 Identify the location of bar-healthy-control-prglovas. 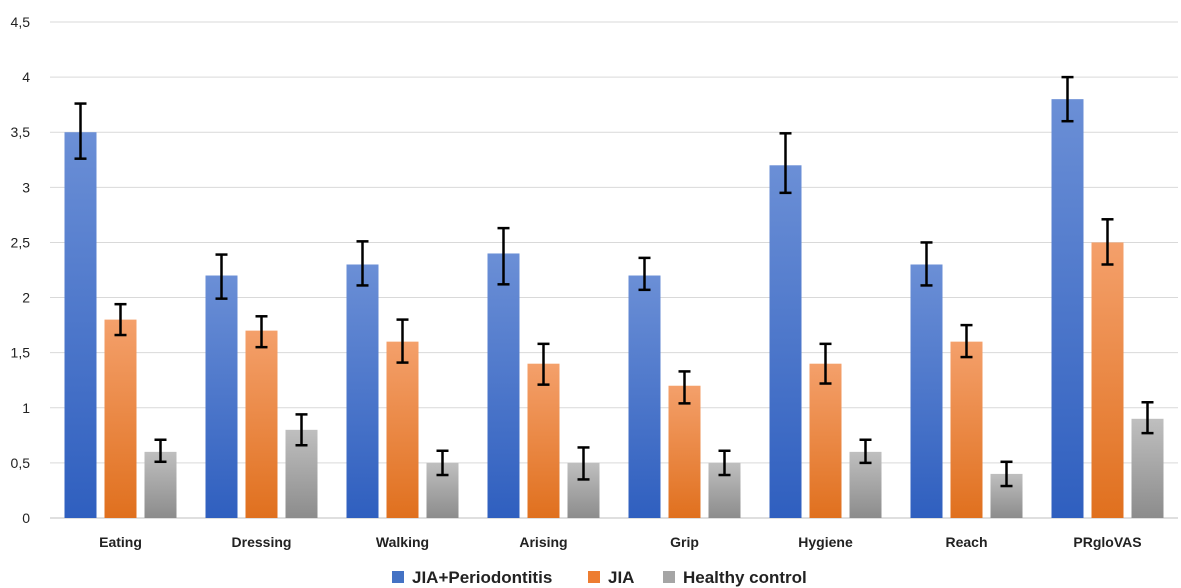
(1147, 468).